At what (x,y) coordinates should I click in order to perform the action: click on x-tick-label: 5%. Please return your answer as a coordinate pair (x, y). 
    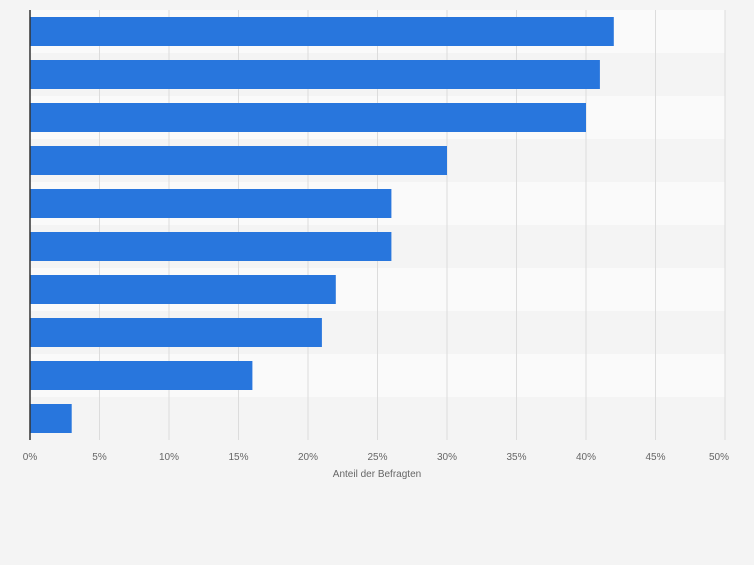
    Looking at the image, I should click on (99, 457).